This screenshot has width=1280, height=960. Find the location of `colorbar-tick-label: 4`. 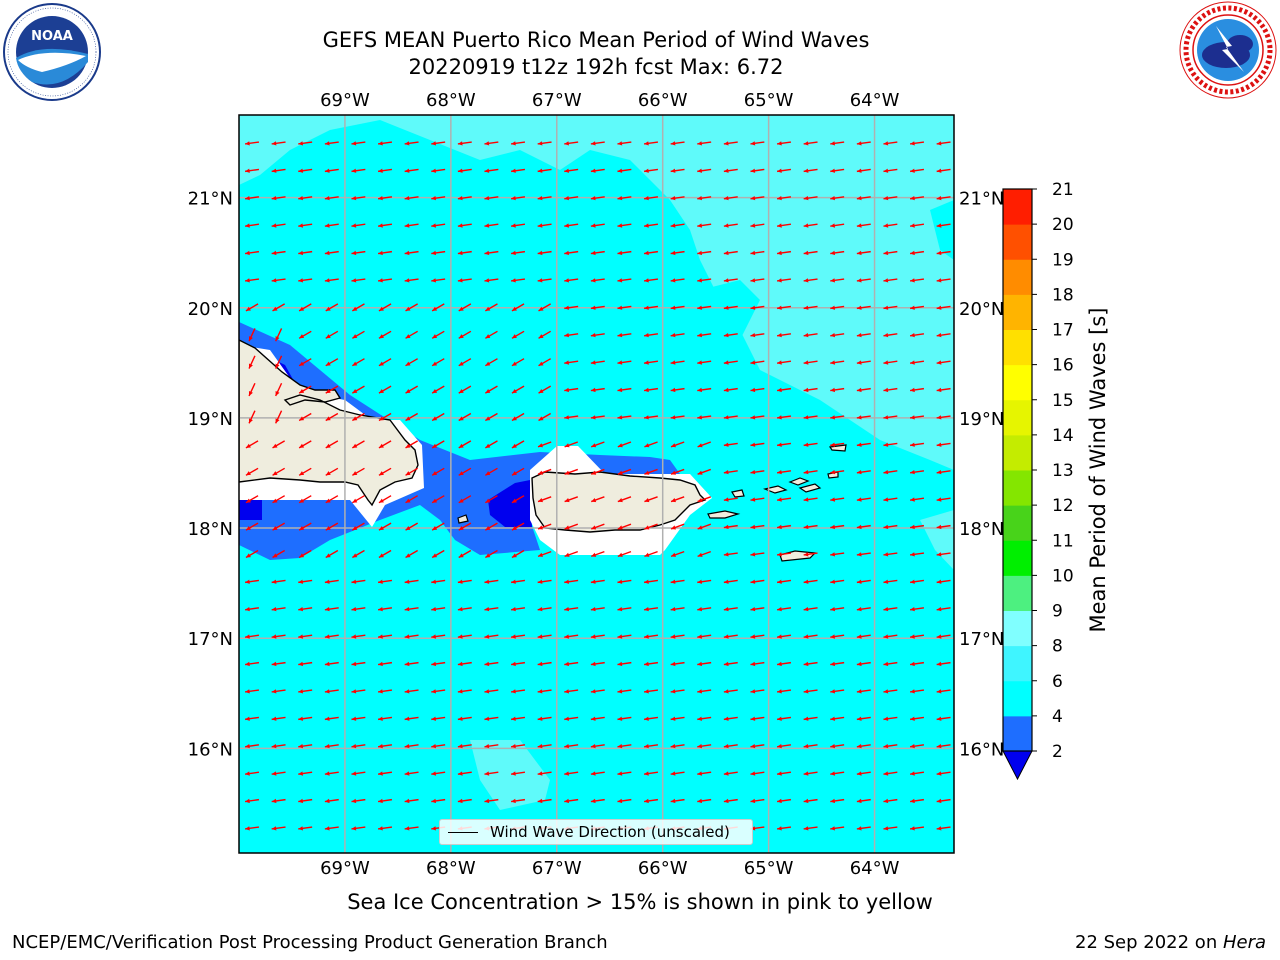

colorbar-tick-label: 4 is located at coordinates (1057, 717).